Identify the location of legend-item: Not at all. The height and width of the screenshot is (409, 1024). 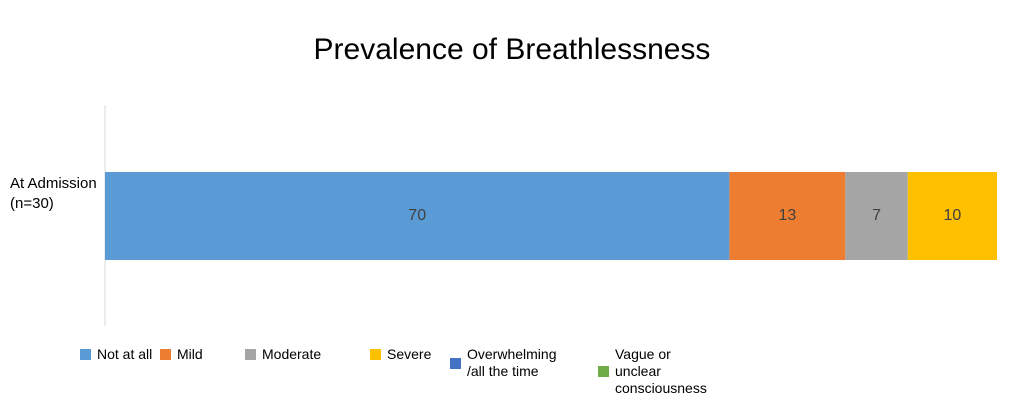
(116, 354).